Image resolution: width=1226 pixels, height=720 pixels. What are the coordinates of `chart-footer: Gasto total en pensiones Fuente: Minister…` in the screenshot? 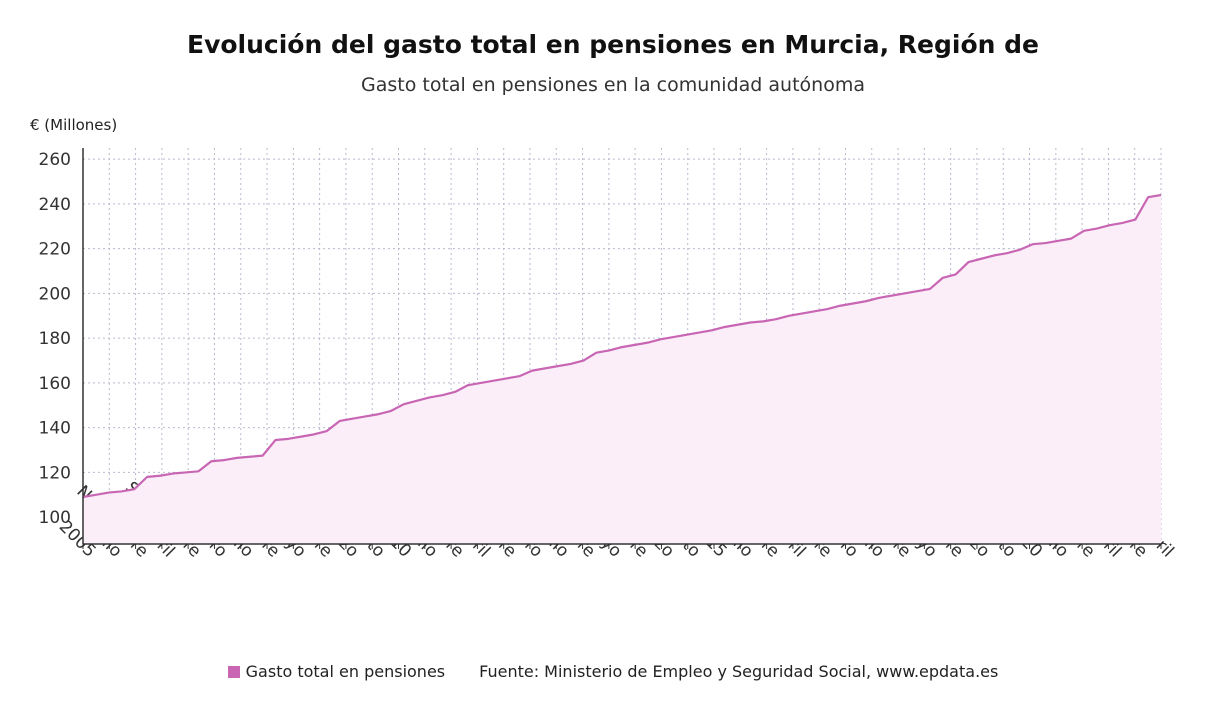 It's located at (613, 671).